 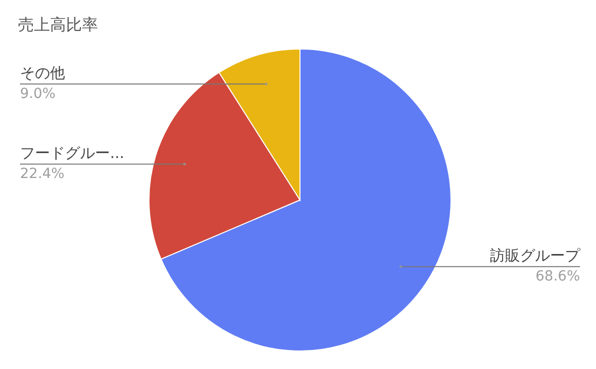 I want to click on data-label: 22.4%, so click(x=42, y=174).